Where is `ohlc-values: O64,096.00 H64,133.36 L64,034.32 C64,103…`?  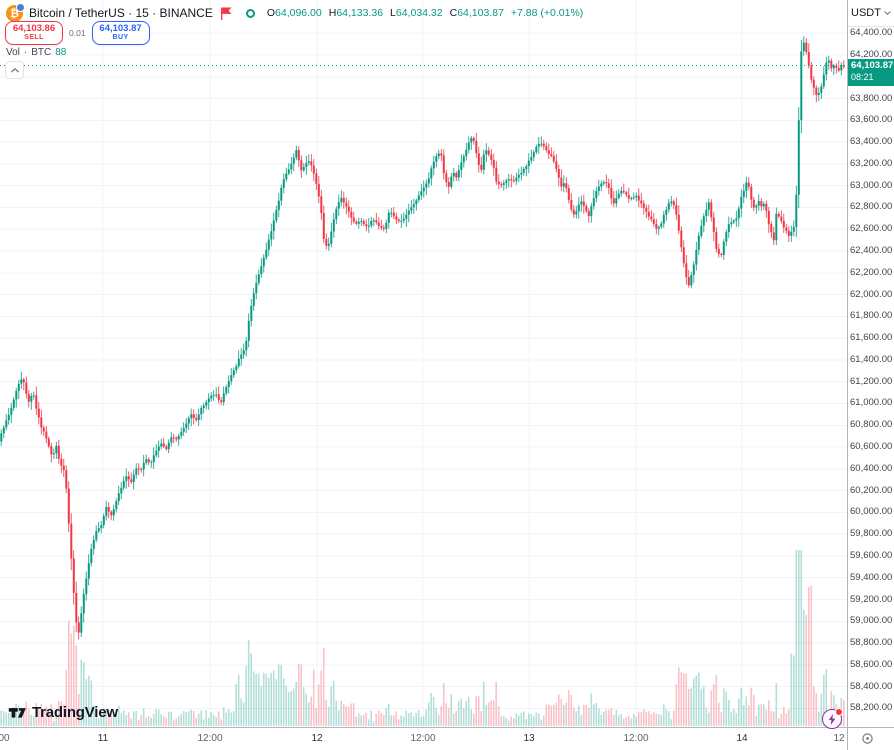
ohlc-values: O64,096.00 H64,133.36 L64,034.32 C64,103… is located at coordinates (425, 13).